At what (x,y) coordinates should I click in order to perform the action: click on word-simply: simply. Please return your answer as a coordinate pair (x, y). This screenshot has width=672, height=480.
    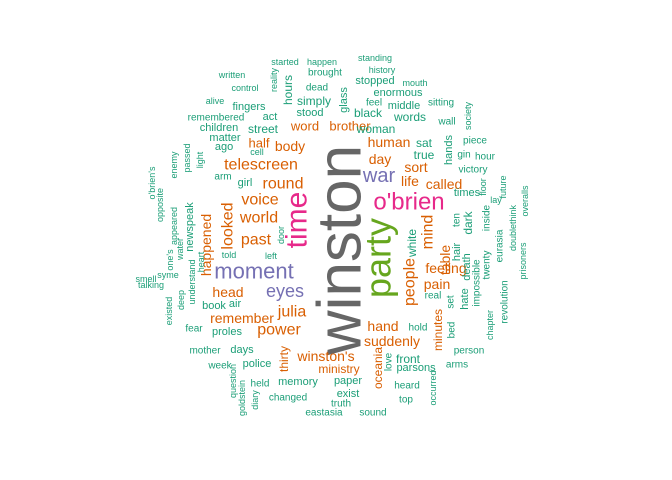
    Looking at the image, I should click on (314, 101).